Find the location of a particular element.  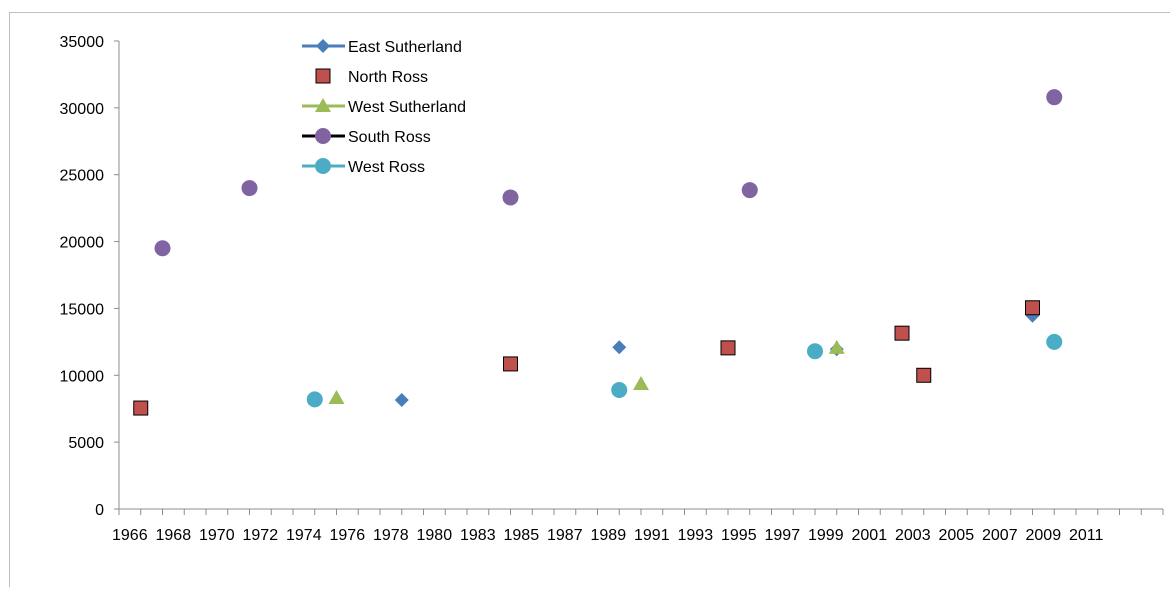

x-tick-label: 1966 is located at coordinates (130, 535).